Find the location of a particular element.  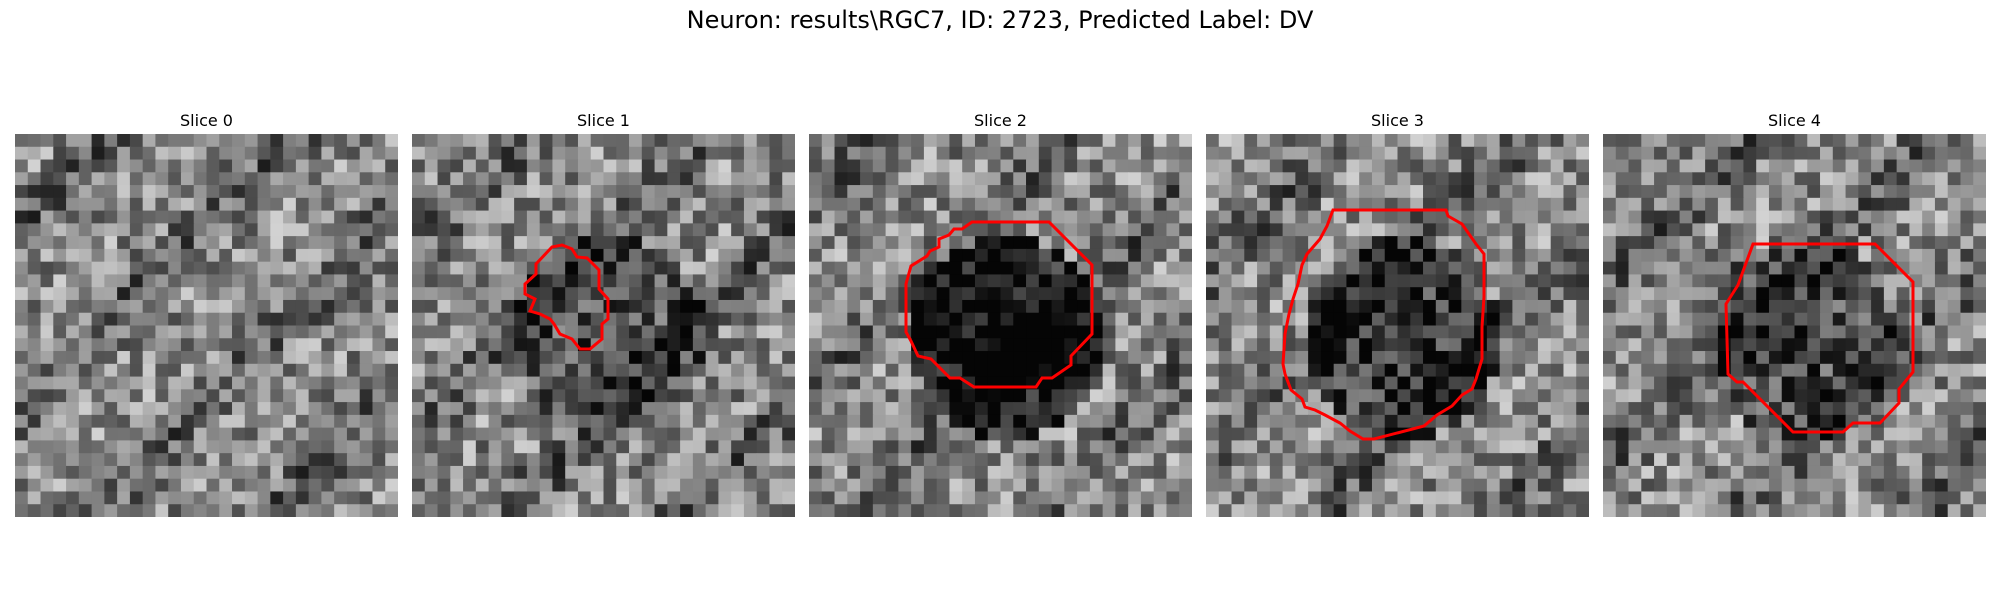

slice-panel-2: Slice 2 is located at coordinates (1000, 313).